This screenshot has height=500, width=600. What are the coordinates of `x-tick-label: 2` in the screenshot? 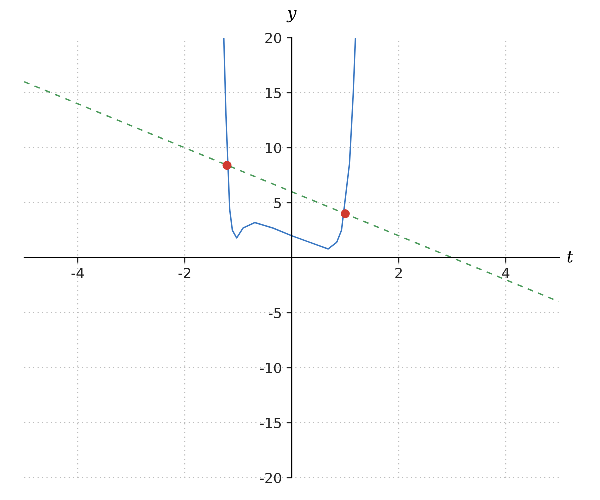 It's located at (399, 273).